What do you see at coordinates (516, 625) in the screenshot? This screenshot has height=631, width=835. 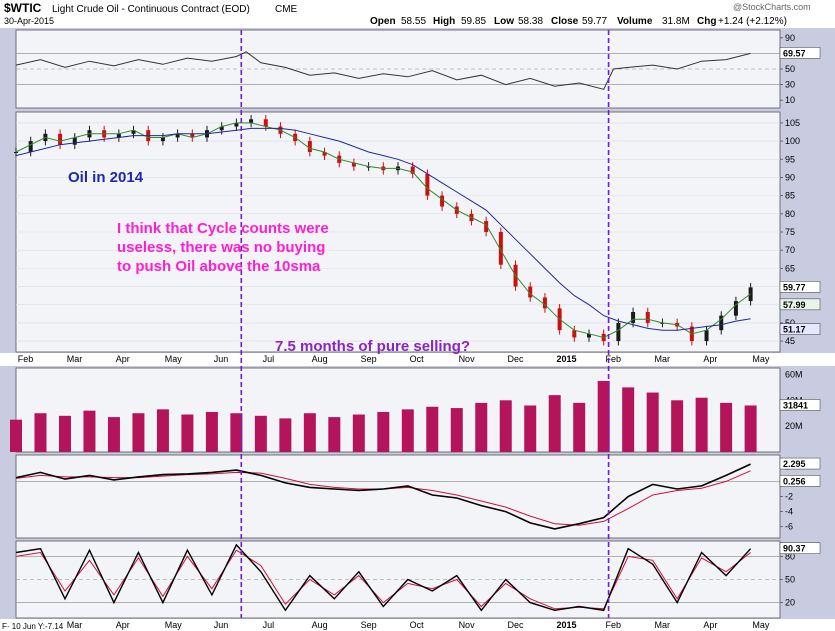 I see `bottom-month-label: Dec` at bounding box center [516, 625].